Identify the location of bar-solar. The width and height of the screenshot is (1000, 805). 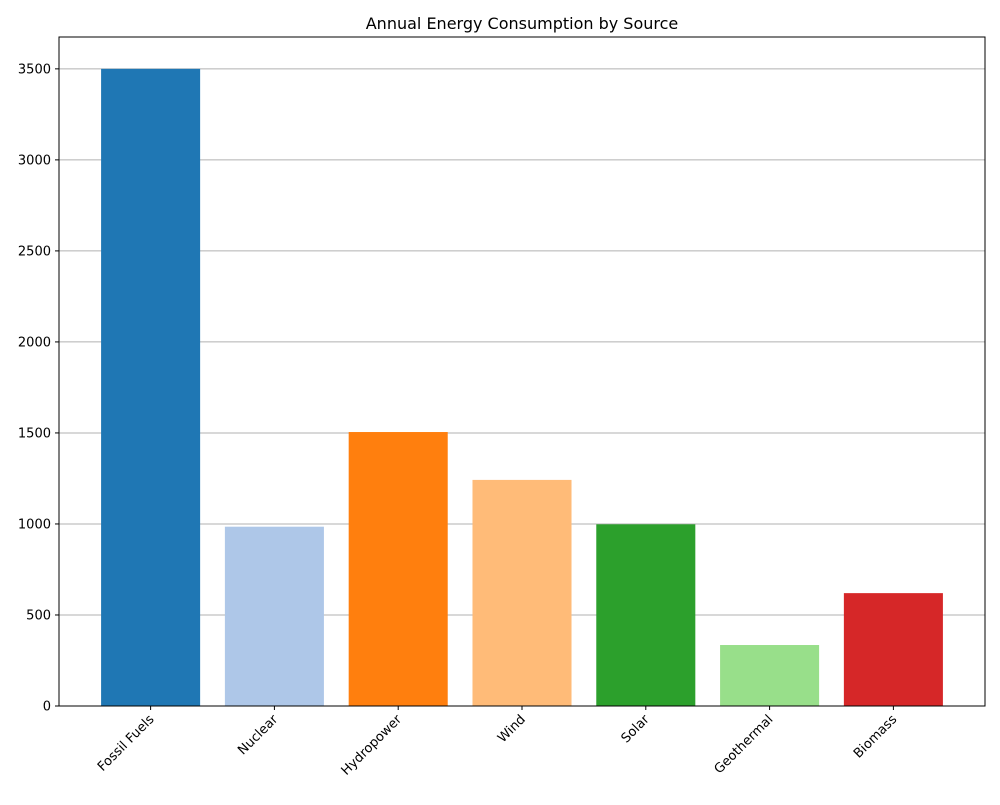
(646, 615).